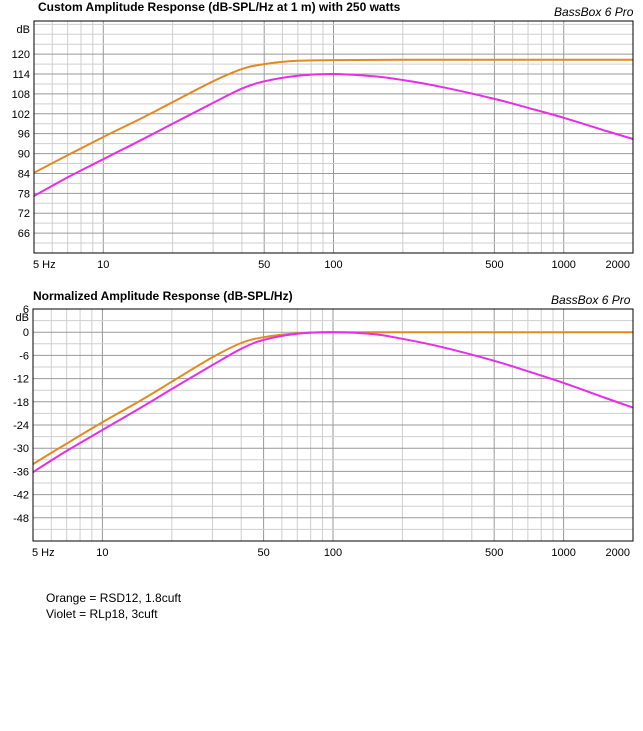  Describe the element at coordinates (21, 380) in the screenshot. I see `y-tick-label: -12` at that location.